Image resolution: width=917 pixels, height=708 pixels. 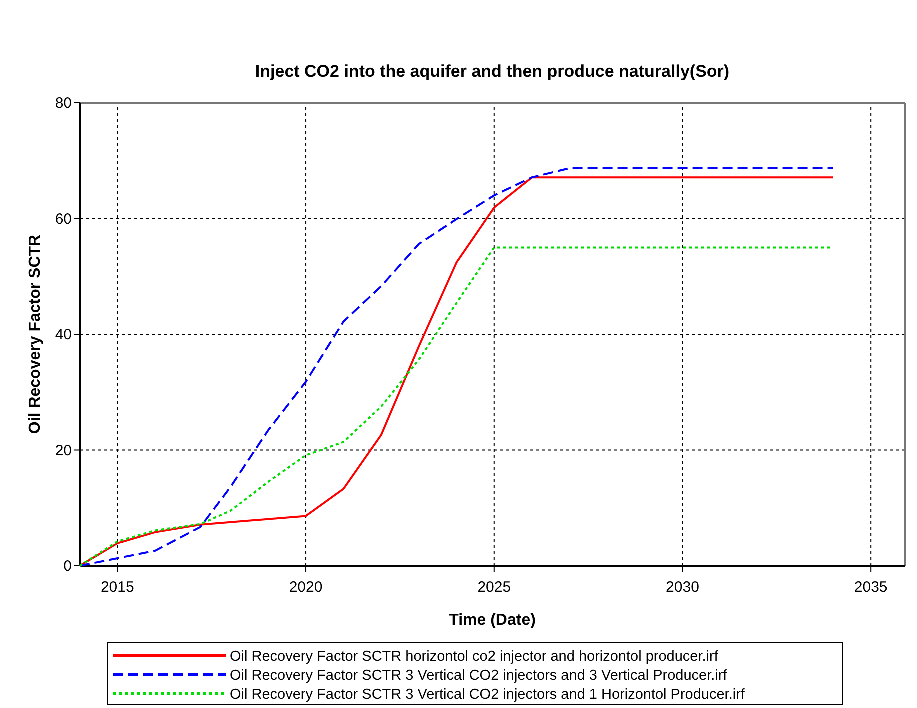 What do you see at coordinates (63, 103) in the screenshot?
I see `y-tick-label: 80` at bounding box center [63, 103].